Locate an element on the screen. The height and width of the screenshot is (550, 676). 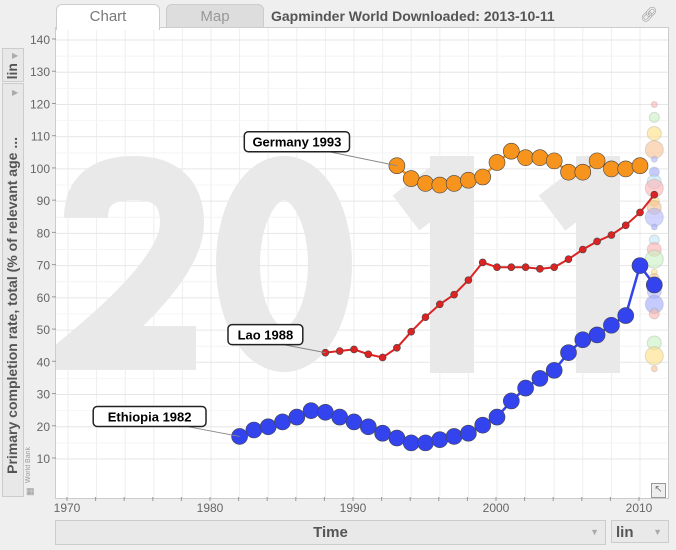
y-scale-selector: ▶ lin is located at coordinates (13, 65).